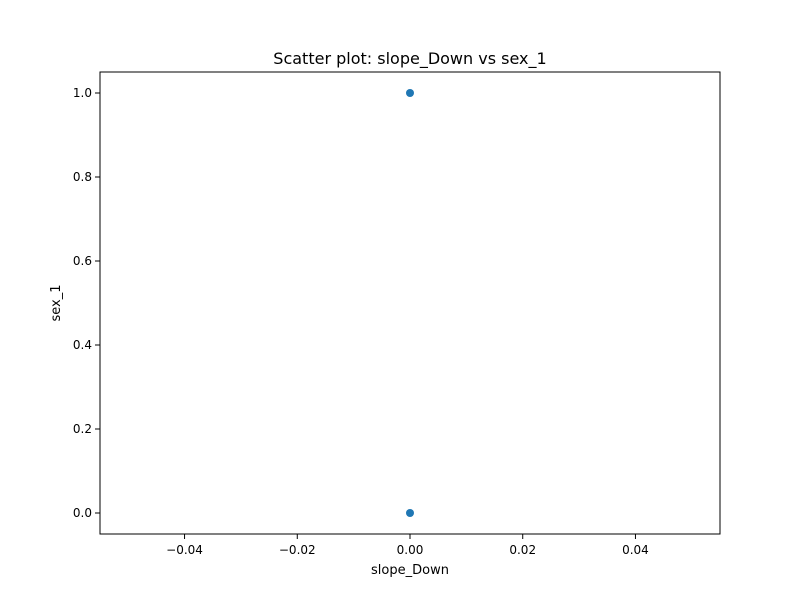  What do you see at coordinates (86, 303) in the screenshot?
I see `y-axis-ticks: 0.0 0.2 0.4 0.6 0.8 1.0` at bounding box center [86, 303].